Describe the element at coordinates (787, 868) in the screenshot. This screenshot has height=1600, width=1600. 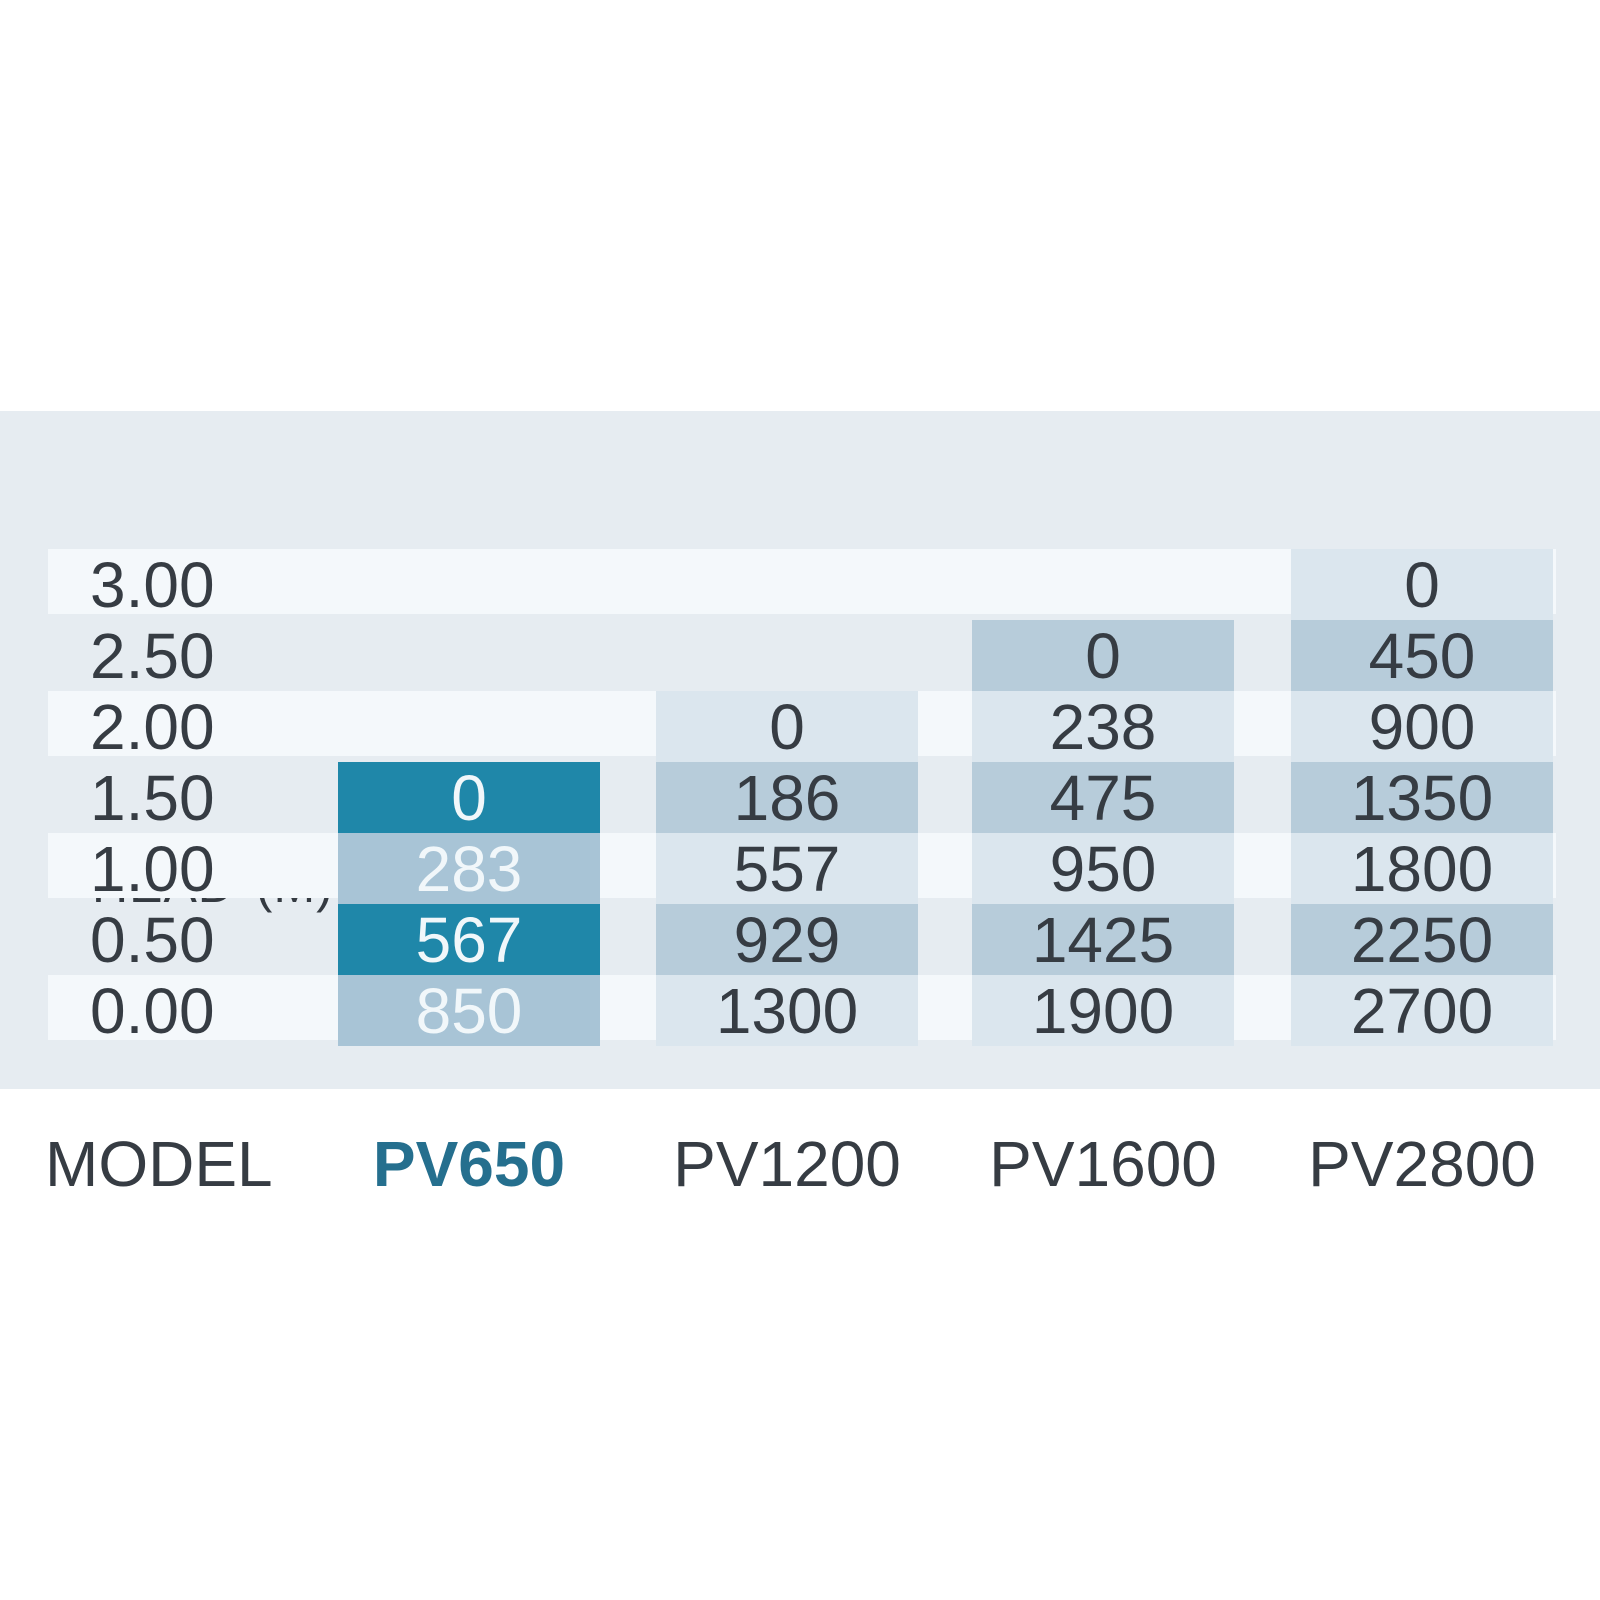
I see `cell-PV1200-1.00: 557` at that location.